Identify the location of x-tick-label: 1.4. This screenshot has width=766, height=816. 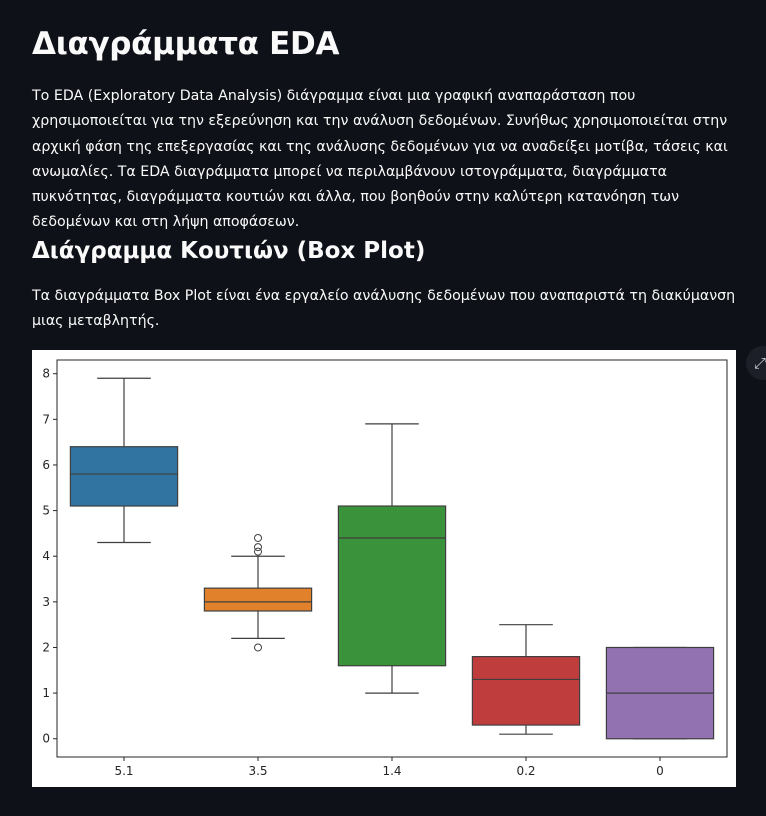
(391, 771).